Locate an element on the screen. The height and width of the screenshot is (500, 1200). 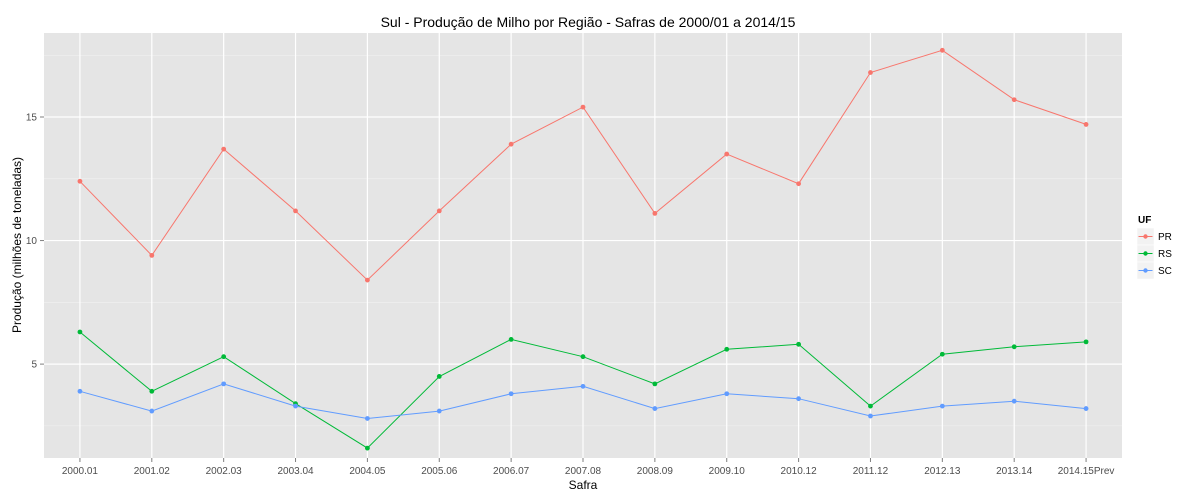
x-tick-label: 2003.04 is located at coordinates (295, 471).